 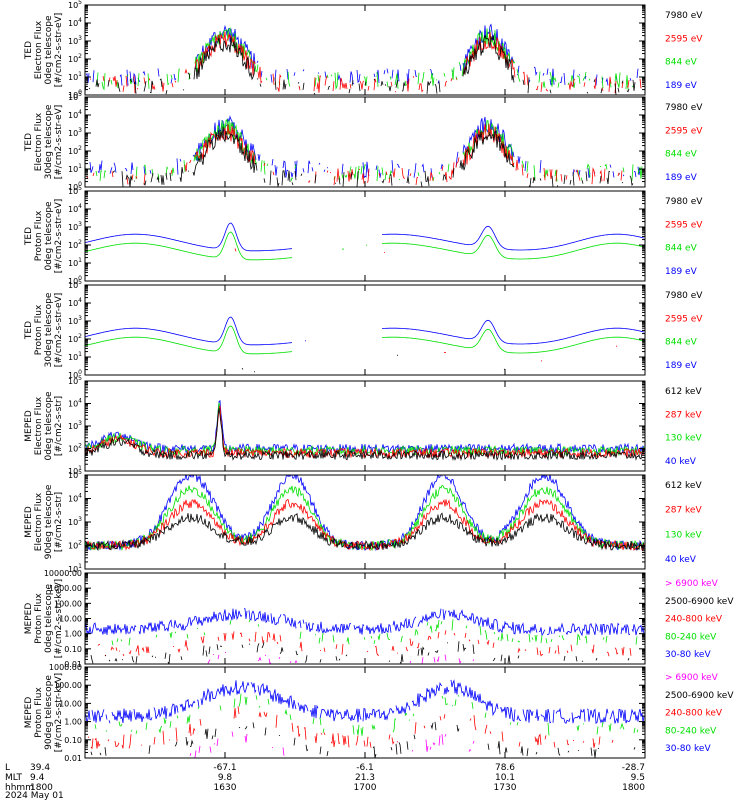 I want to click on legend-entry: 240-800 keV, so click(x=694, y=714).